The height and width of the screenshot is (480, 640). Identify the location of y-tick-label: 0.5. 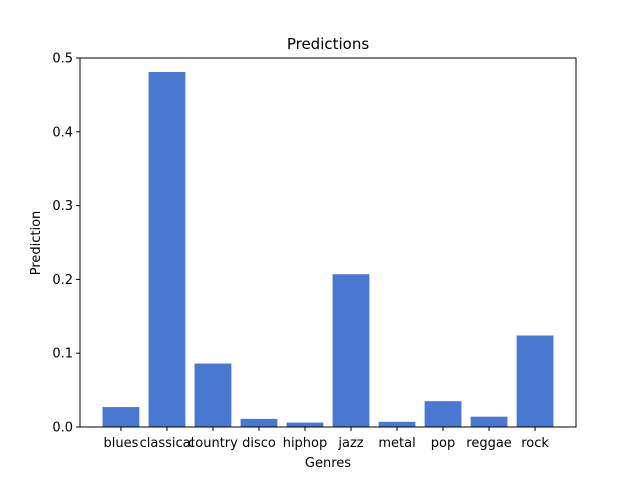
(62, 59).